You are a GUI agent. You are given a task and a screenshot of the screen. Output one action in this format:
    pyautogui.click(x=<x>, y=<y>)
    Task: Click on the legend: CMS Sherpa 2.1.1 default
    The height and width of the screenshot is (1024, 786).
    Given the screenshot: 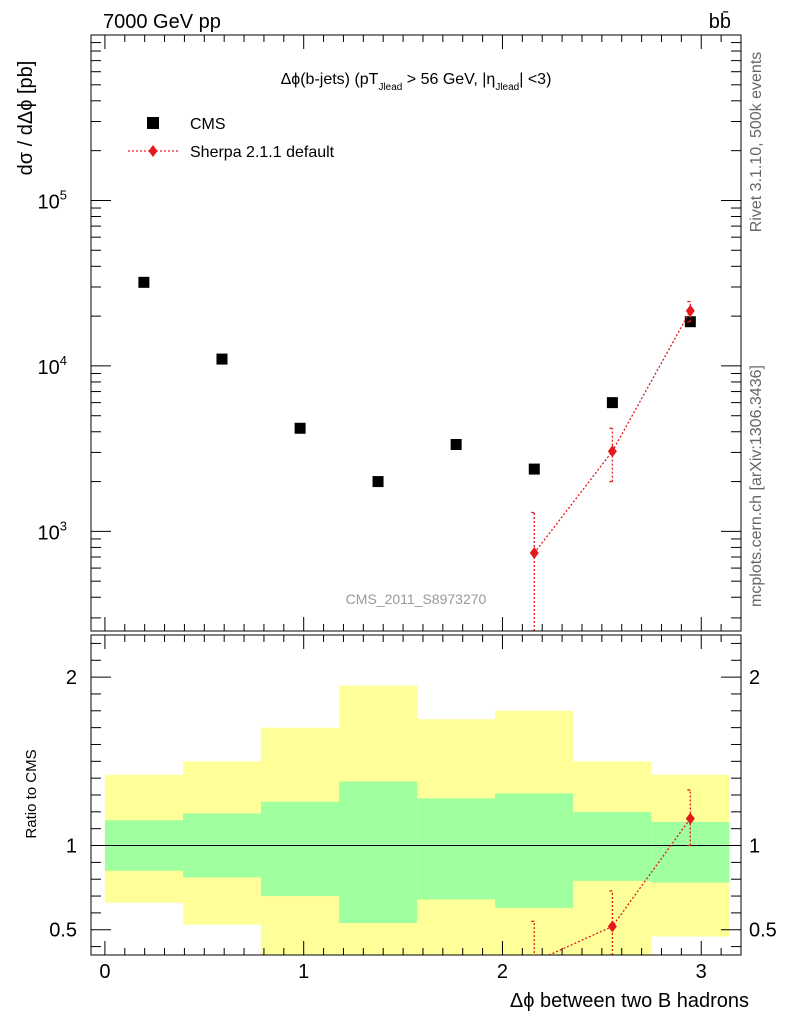 What is the action you would take?
    pyautogui.click(x=231, y=138)
    